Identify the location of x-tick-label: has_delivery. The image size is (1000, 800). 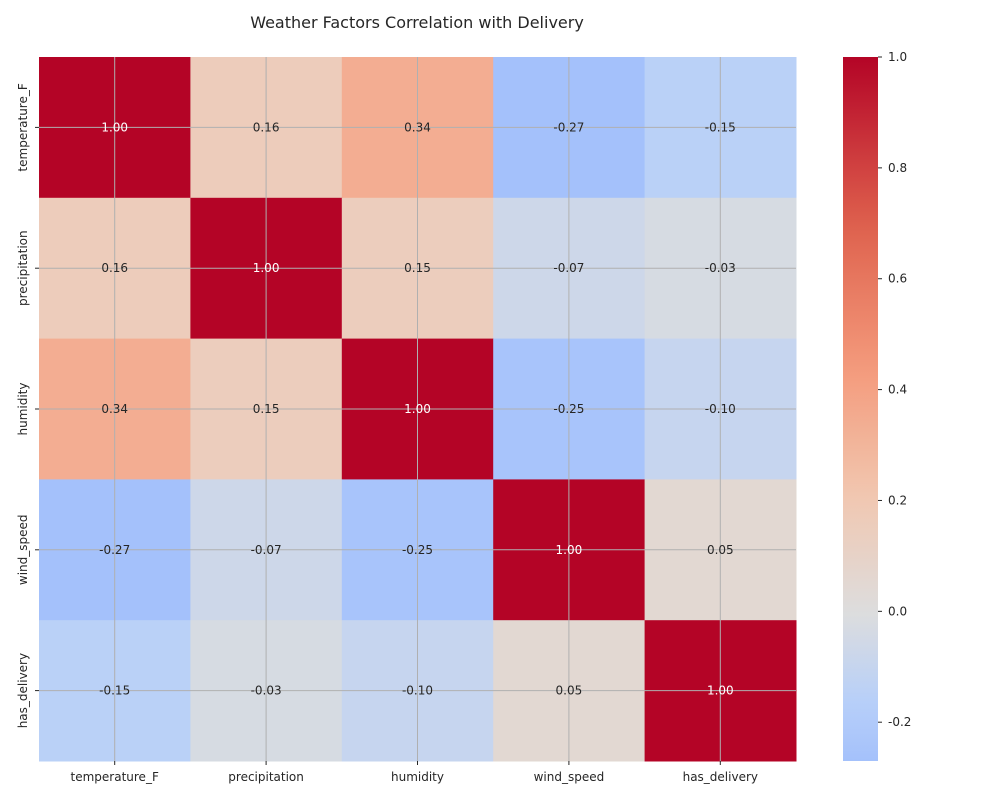
(720, 777).